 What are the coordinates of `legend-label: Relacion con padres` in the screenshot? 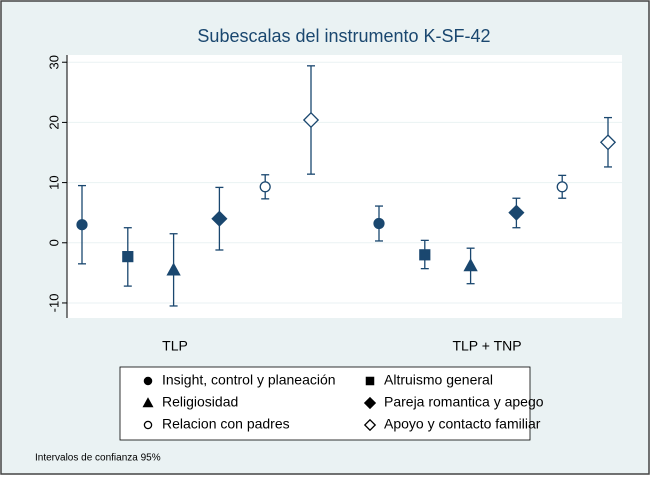 It's located at (226, 424).